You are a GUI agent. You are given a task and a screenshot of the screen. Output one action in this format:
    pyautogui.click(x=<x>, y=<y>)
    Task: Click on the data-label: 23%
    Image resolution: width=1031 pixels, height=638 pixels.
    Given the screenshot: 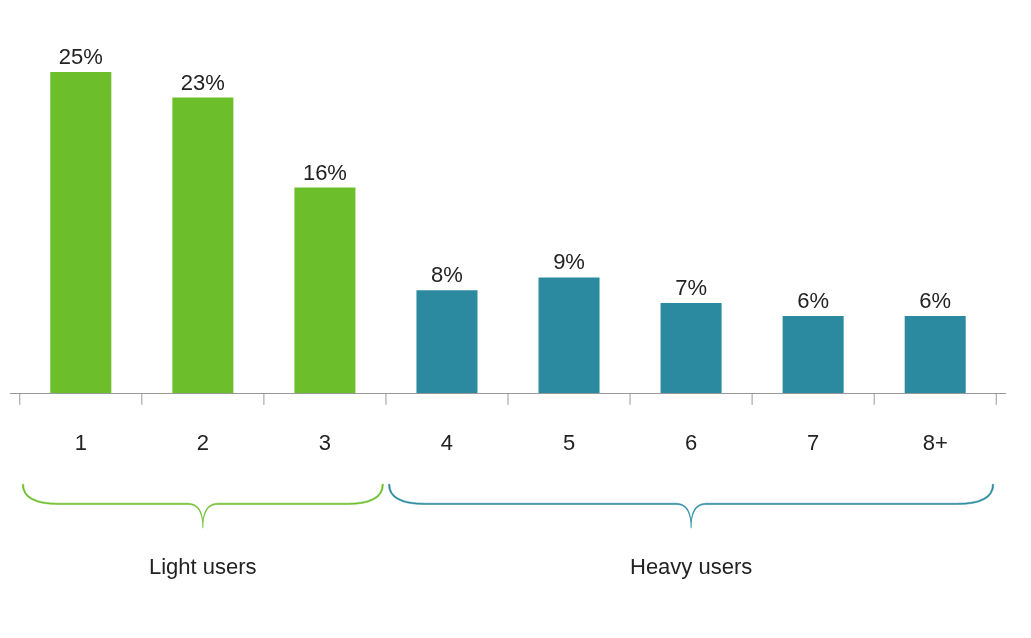 What is the action you would take?
    pyautogui.click(x=202, y=82)
    